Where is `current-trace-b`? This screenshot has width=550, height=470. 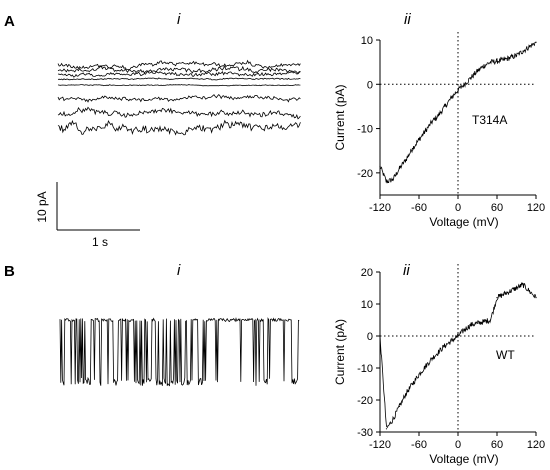 current-trace-b is located at coordinates (179, 352).